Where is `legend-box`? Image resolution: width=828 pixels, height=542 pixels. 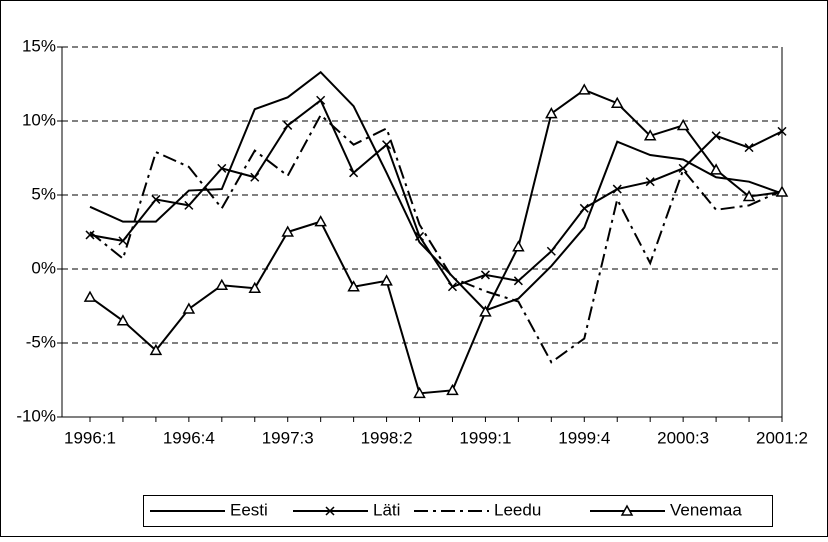
legend-box is located at coordinates (458, 511).